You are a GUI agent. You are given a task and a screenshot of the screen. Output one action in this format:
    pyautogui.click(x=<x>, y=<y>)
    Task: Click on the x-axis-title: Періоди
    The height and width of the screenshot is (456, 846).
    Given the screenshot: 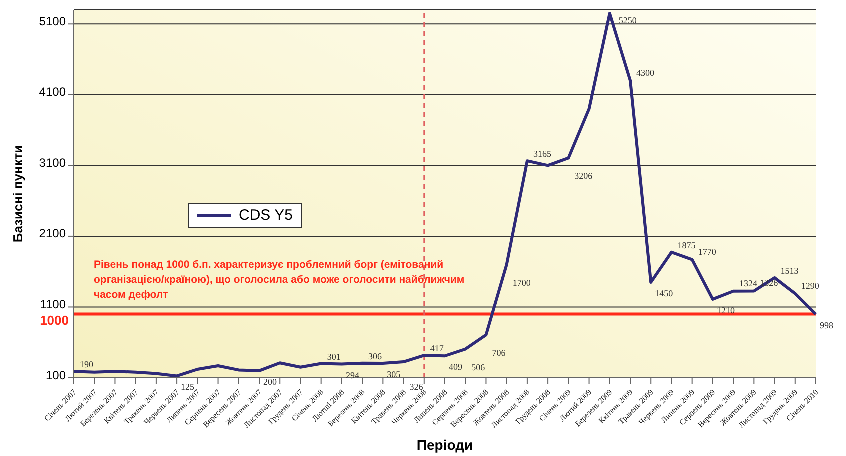 What is the action you would take?
    pyautogui.click(x=445, y=445)
    